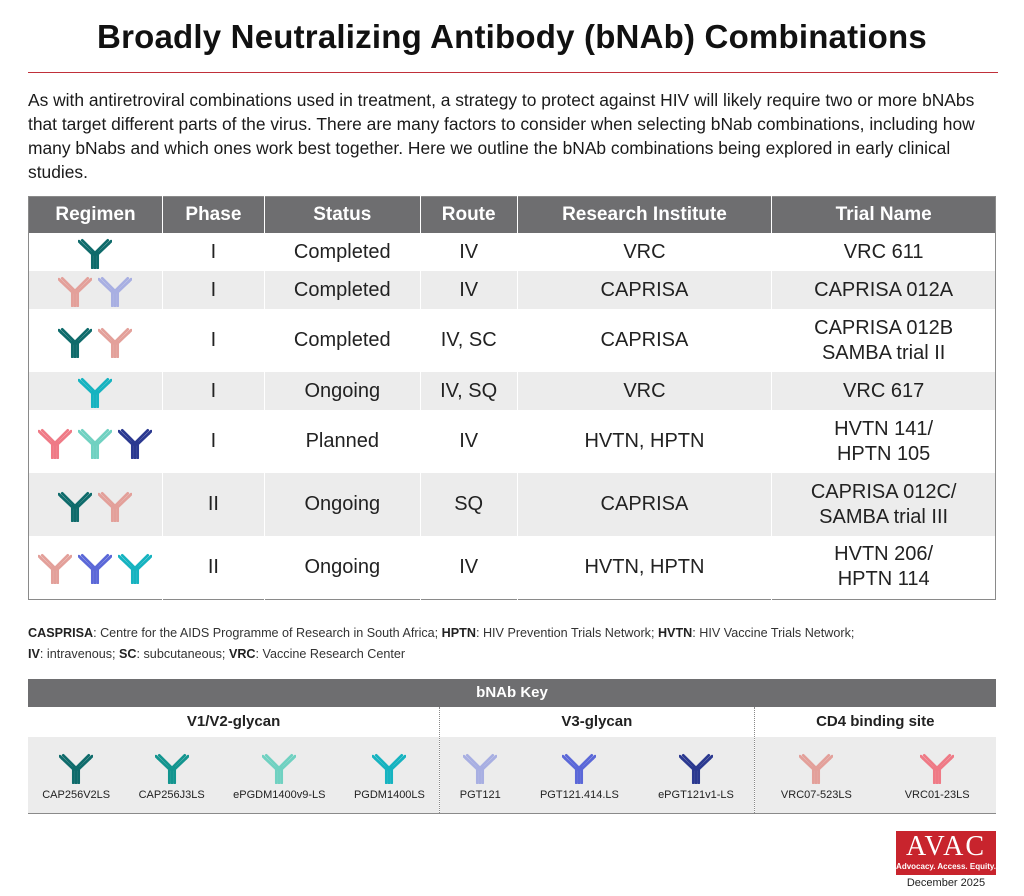 The height and width of the screenshot is (896, 1024). I want to click on trial-name-cell: CAPRISA 012B SAMBA trial II, so click(883, 340).